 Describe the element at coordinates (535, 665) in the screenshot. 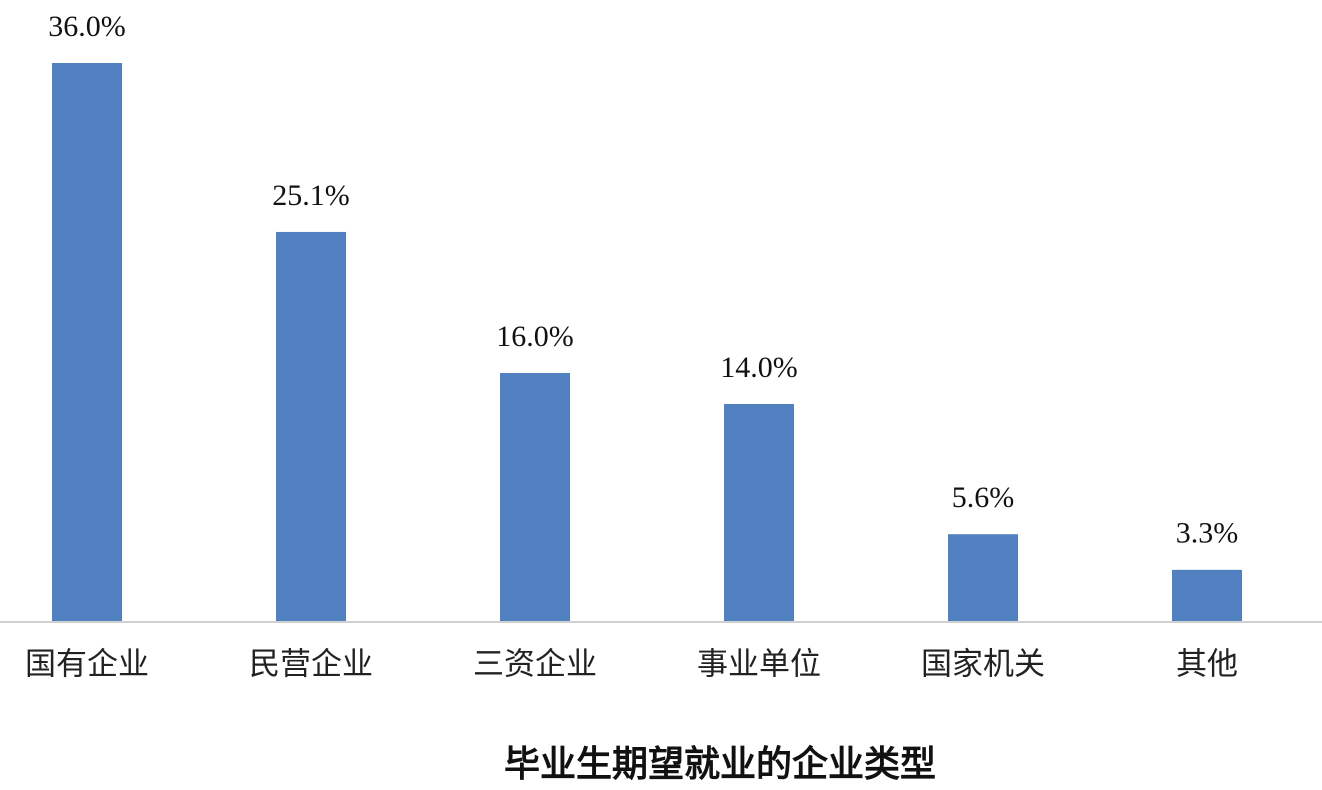

I see `x-tick-label: 三资企业` at that location.